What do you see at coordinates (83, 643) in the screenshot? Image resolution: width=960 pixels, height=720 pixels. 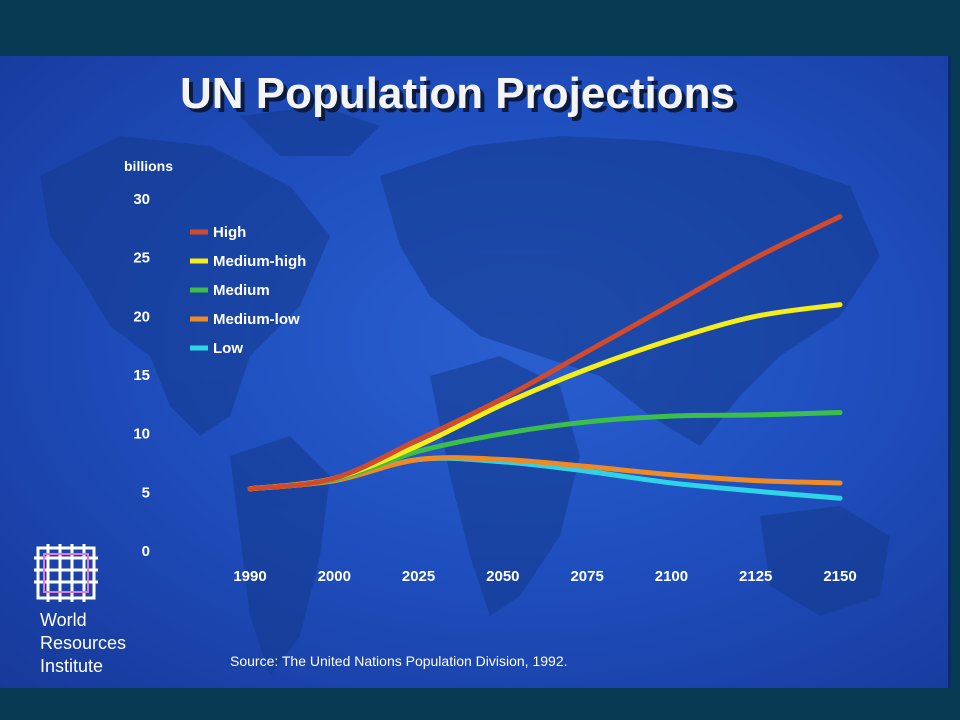 I see `logo-line-2: Resources` at bounding box center [83, 643].